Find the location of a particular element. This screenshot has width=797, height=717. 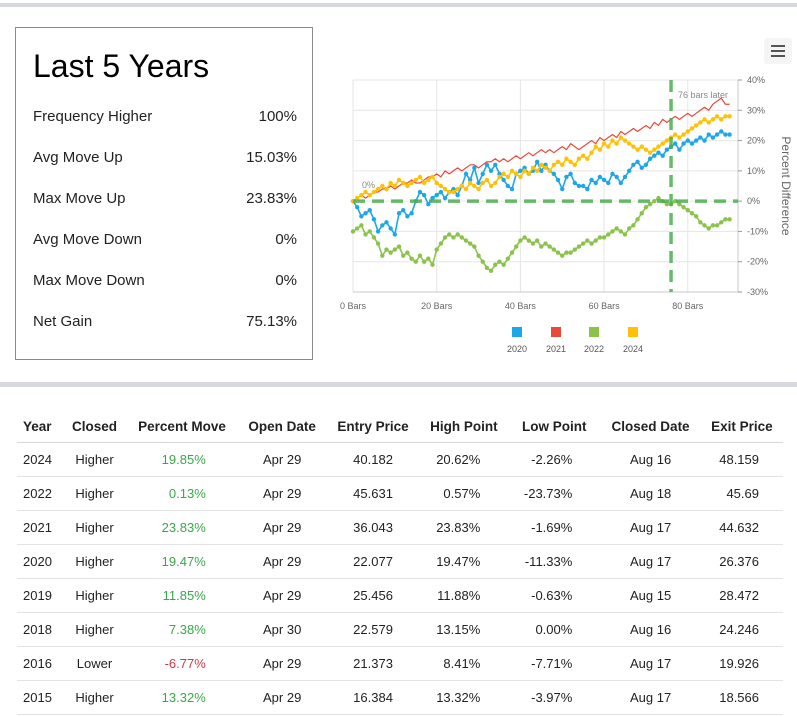

legend-label: 2022 is located at coordinates (594, 349).